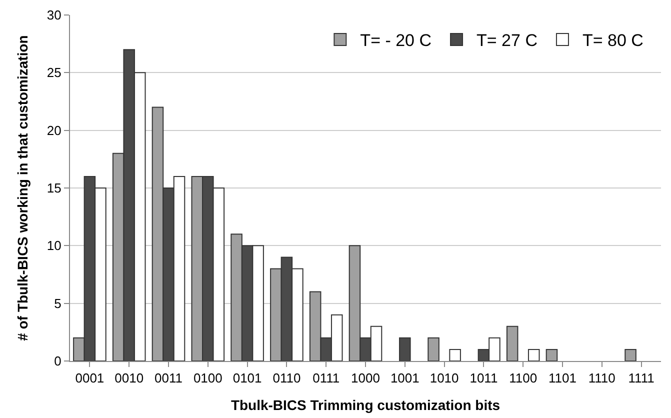  Describe the element at coordinates (641, 378) in the screenshot. I see `x-tick-label: 1111` at that location.